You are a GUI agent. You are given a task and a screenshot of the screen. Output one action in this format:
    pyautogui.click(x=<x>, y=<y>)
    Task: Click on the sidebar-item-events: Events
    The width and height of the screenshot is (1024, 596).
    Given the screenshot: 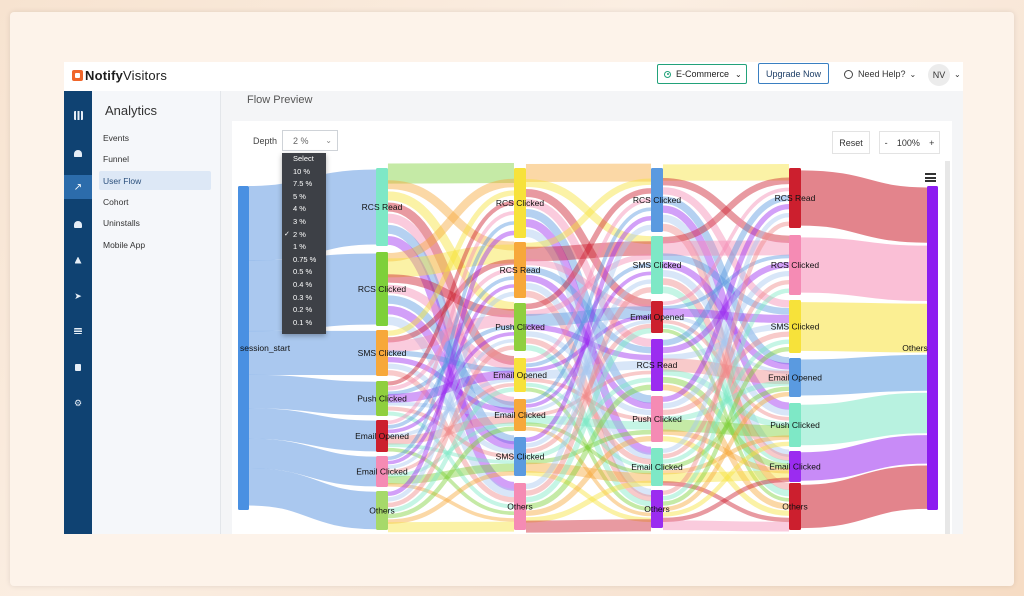 What is the action you would take?
    pyautogui.click(x=116, y=137)
    